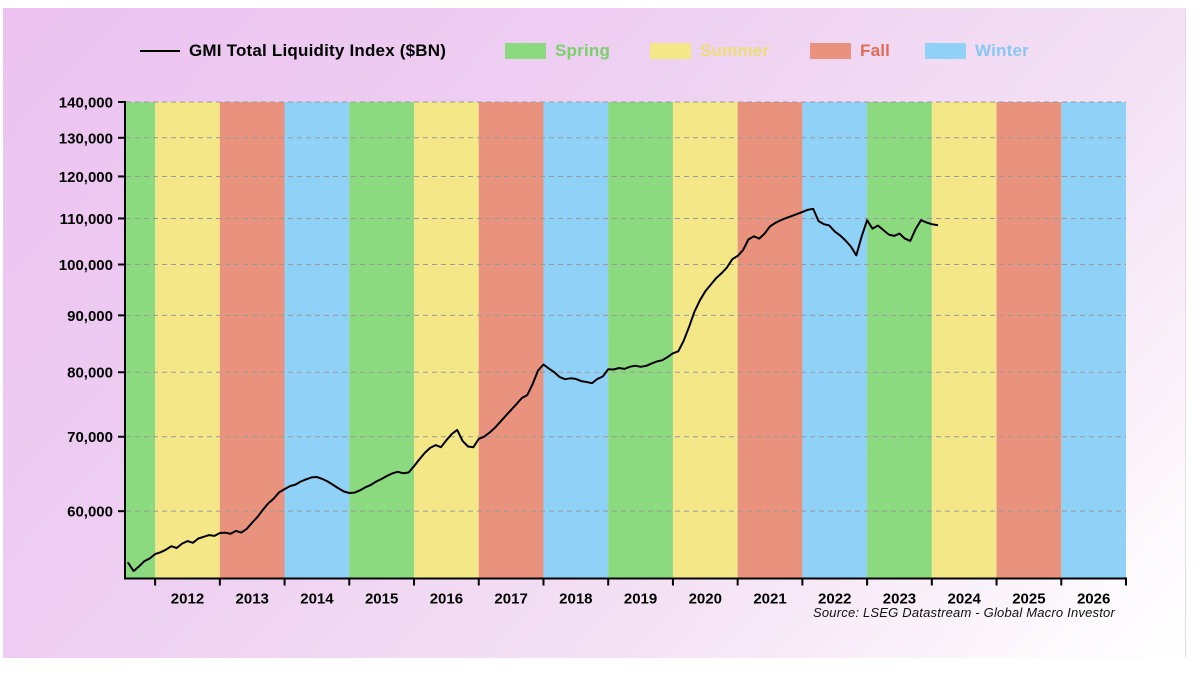 The image size is (1200, 676). What do you see at coordinates (705, 340) in the screenshot?
I see `season-band-2020-summer` at bounding box center [705, 340].